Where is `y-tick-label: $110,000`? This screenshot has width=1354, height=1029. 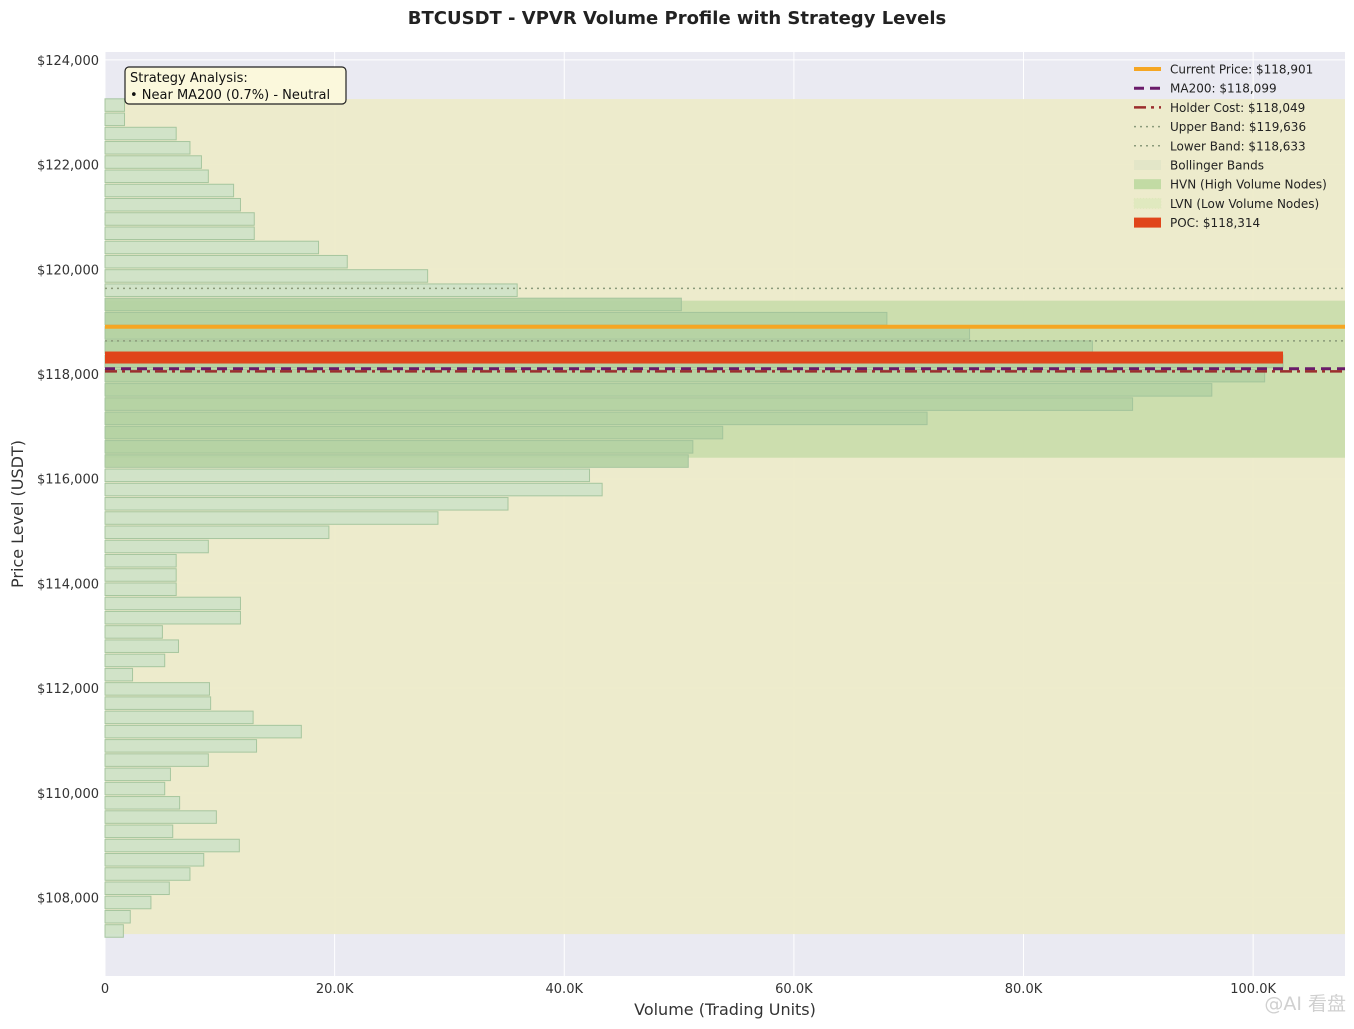 y-tick-label: $110,000 is located at coordinates (68, 794).